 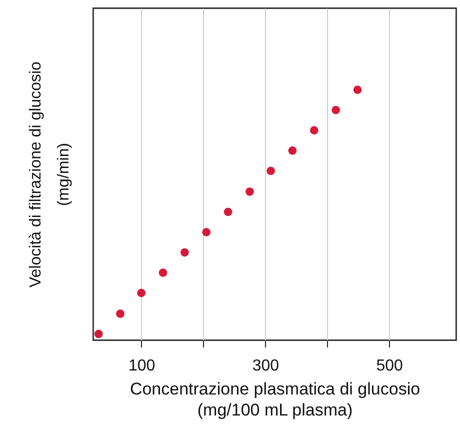 I want to click on x-tick-label: 100, so click(x=142, y=366).